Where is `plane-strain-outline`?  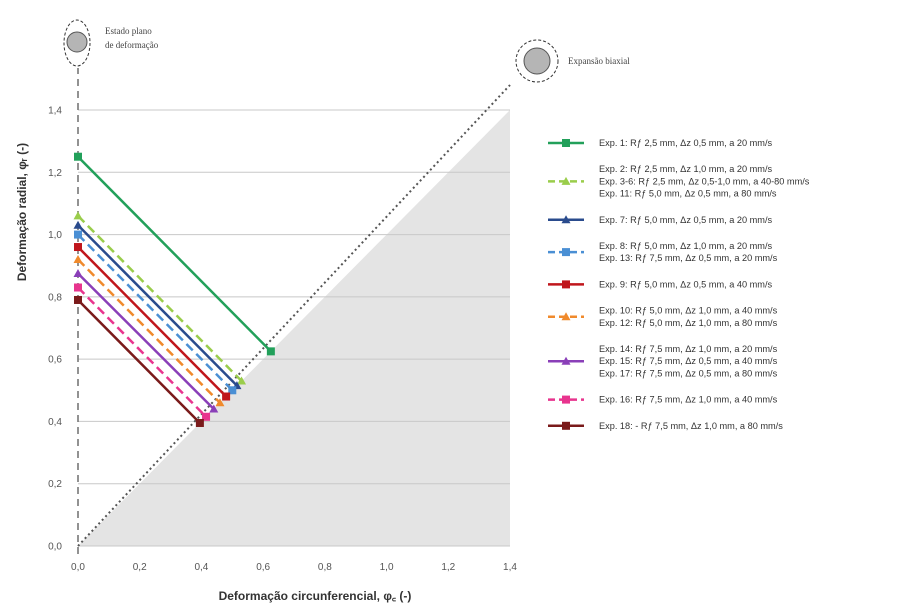
plane-strain-outline is located at coordinates (77, 43).